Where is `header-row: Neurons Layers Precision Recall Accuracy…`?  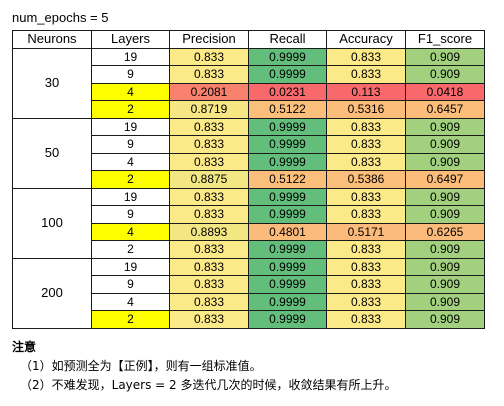 header-row: Neurons Layers Precision Recall Accuracy… is located at coordinates (248, 39).